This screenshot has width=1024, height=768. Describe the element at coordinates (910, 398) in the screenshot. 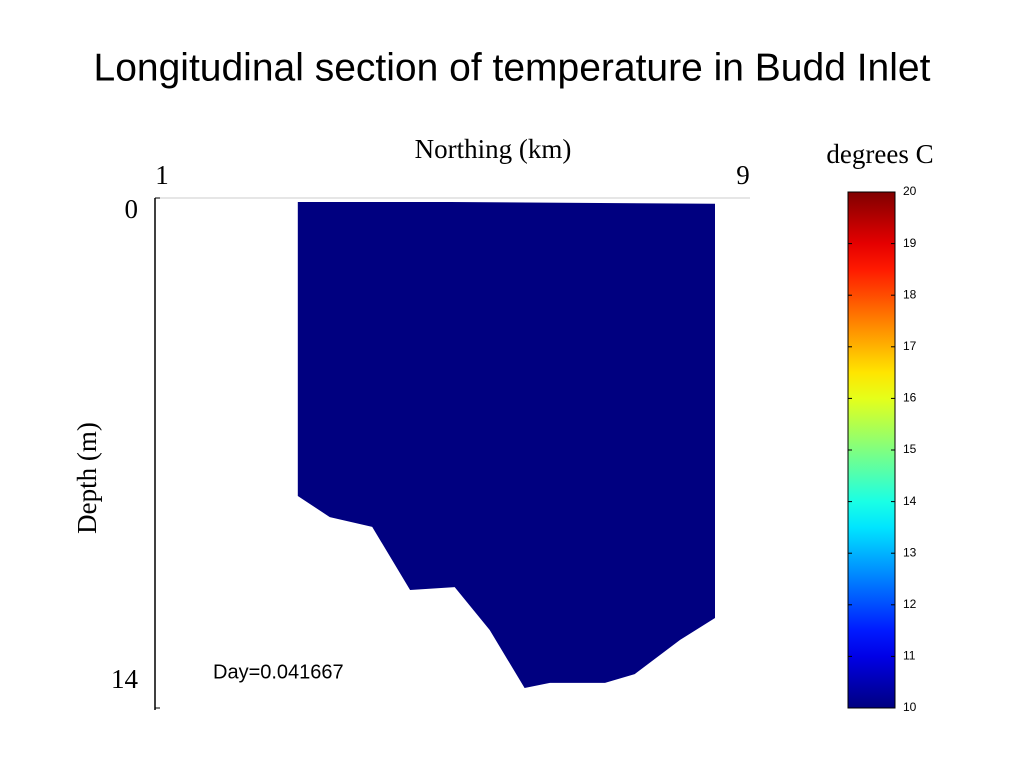

I see `colorbar-tick-label: 16` at that location.